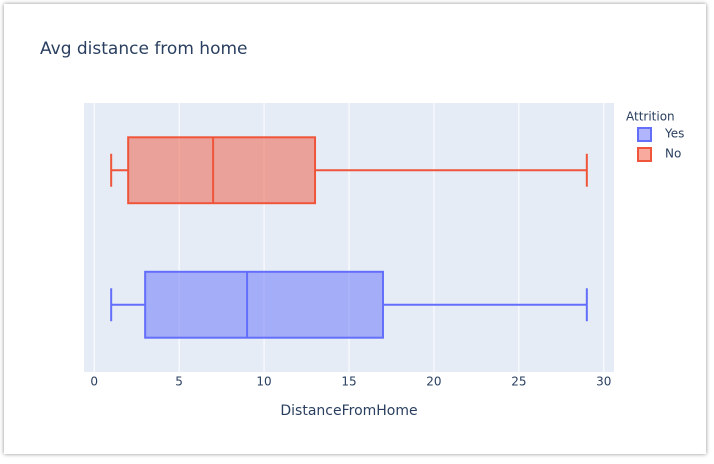  Describe the element at coordinates (348, 382) in the screenshot. I see `x-tick-label: 15` at that location.